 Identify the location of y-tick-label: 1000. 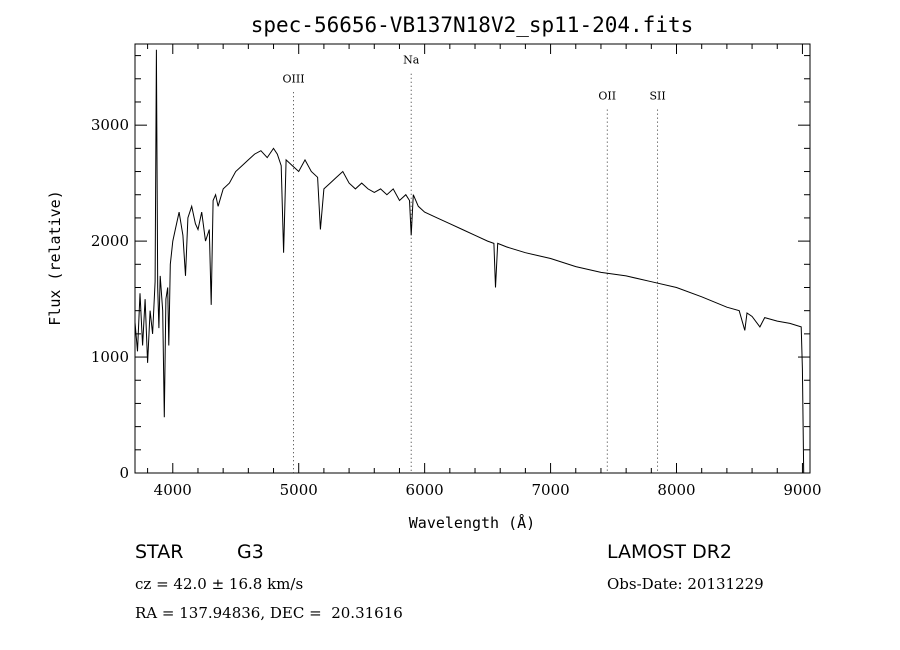
(110, 357).